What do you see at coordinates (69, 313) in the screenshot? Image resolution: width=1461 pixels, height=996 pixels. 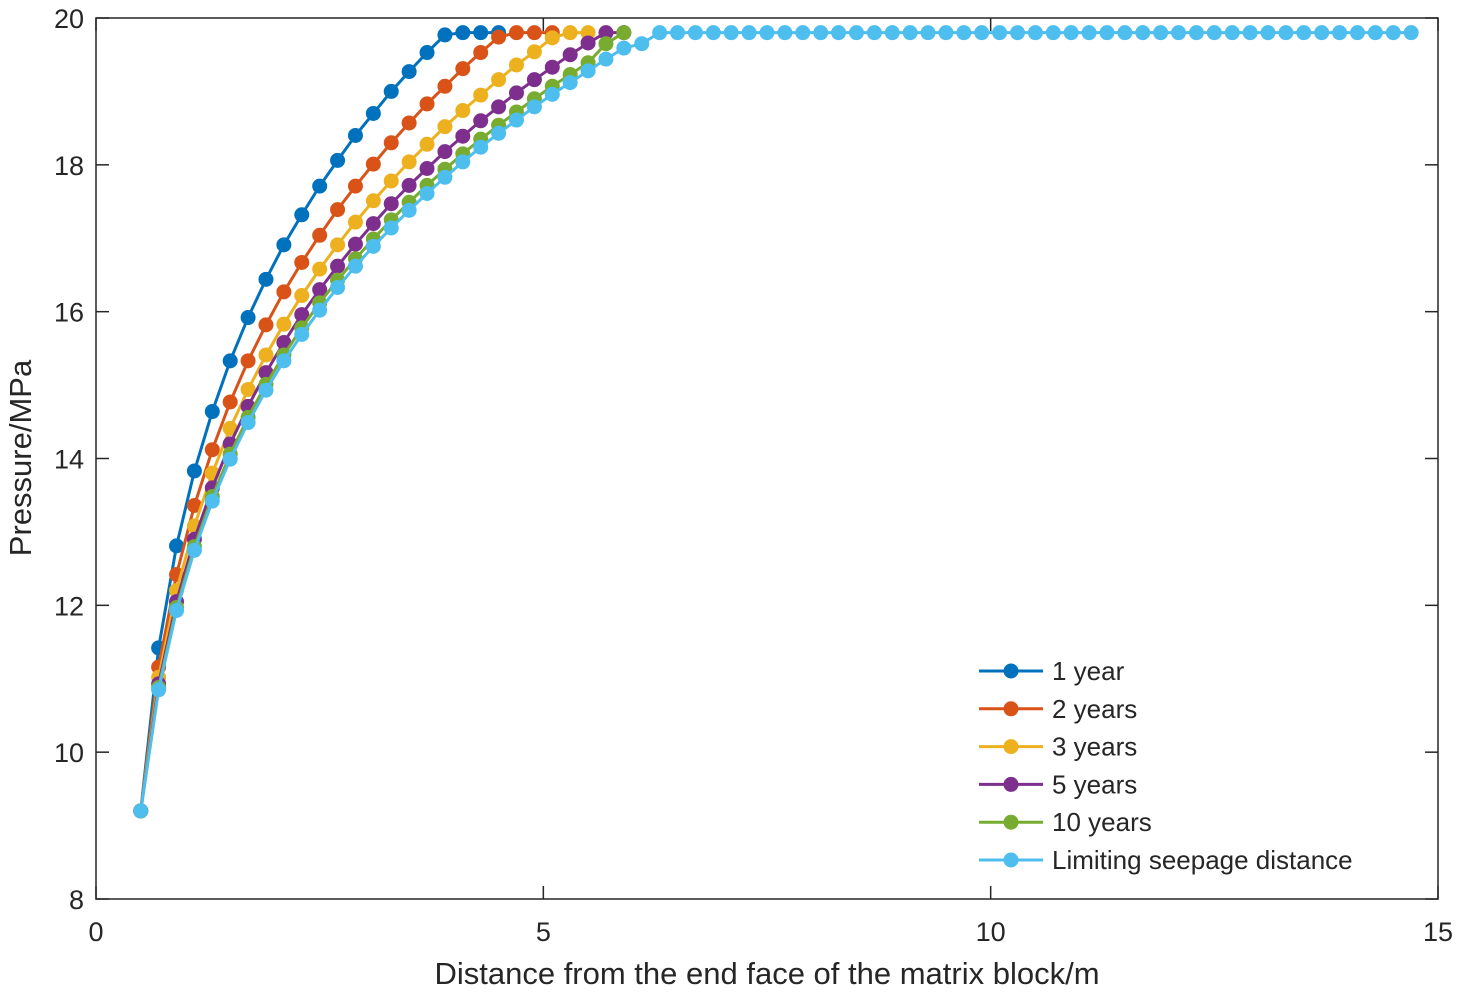 I see `y-tick-label: 16` at bounding box center [69, 313].